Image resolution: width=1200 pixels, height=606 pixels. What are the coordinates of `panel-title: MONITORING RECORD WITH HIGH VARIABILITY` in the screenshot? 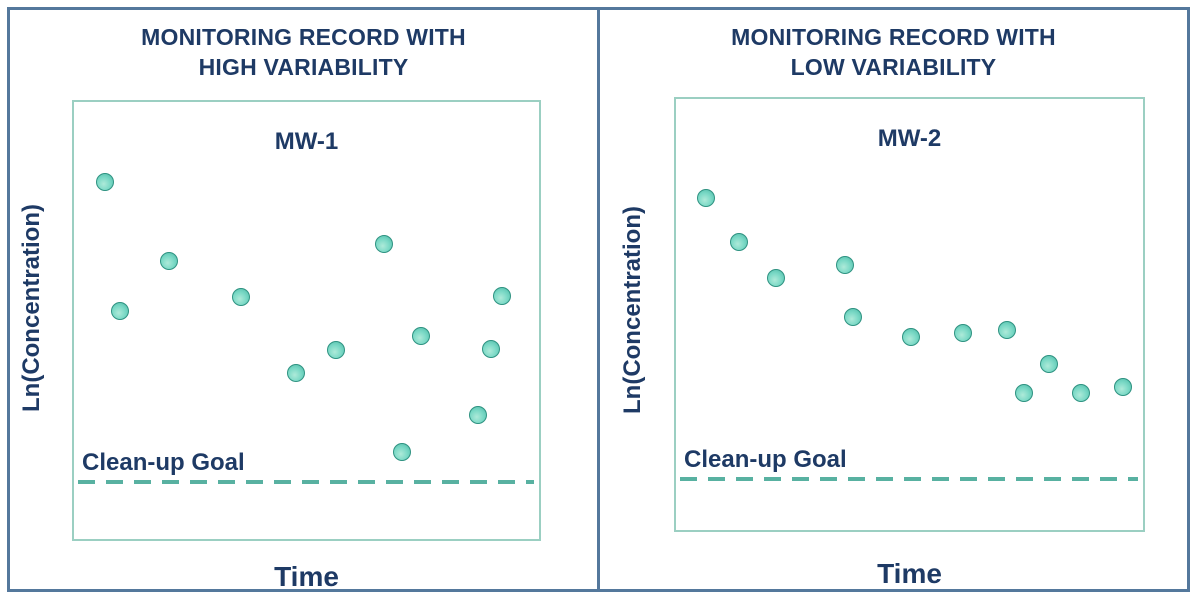 It's located at (303, 52).